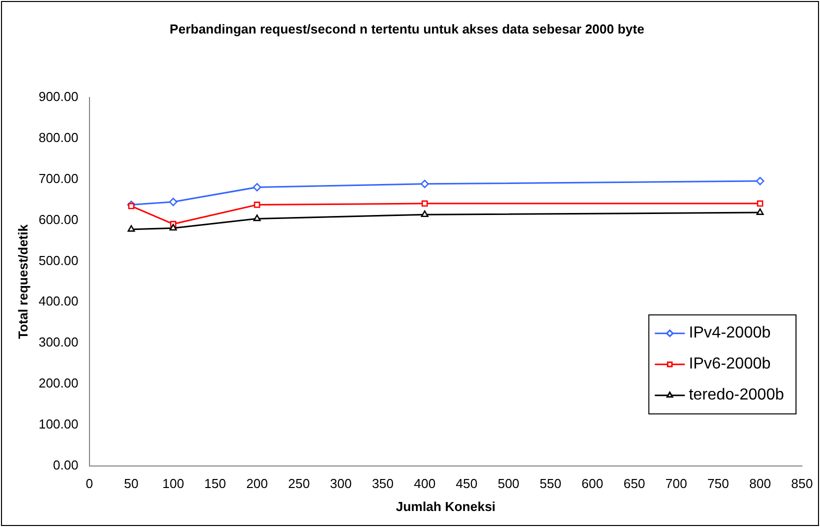  Describe the element at coordinates (58, 383) in the screenshot. I see `y-tick-label: 200.00` at that location.